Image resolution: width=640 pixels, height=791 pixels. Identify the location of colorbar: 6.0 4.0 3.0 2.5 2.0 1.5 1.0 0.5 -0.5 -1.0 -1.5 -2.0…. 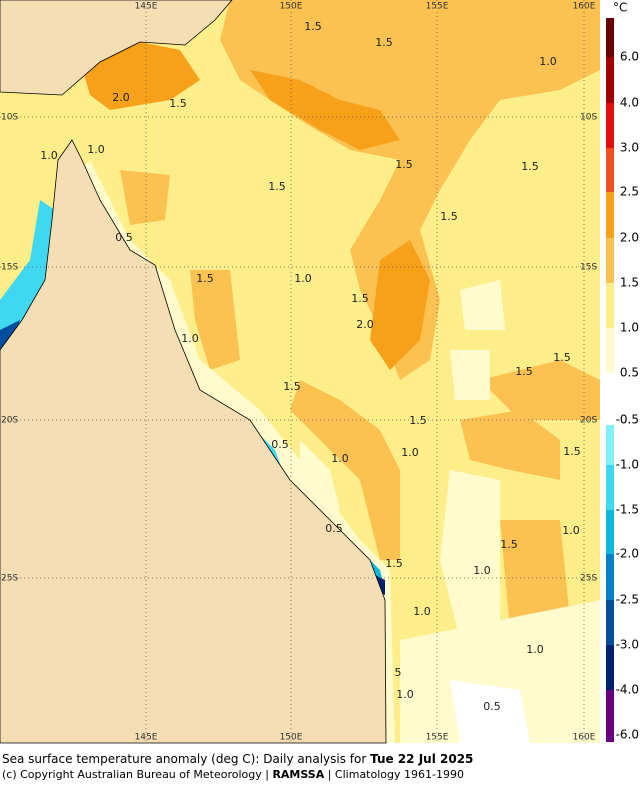
(622, 380).